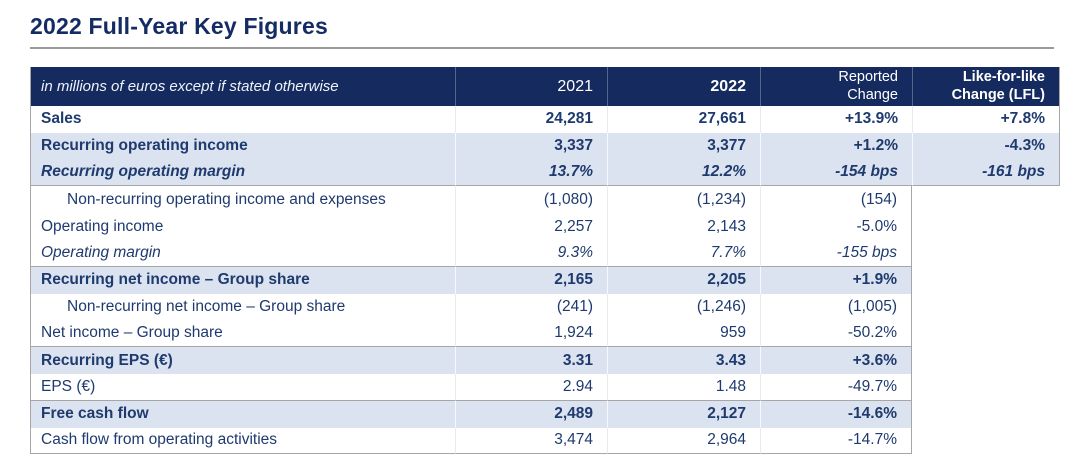 Image resolution: width=1080 pixels, height=467 pixels. What do you see at coordinates (998, 94) in the screenshot?
I see `lfl-change-line2: Change (LFL)` at bounding box center [998, 94].